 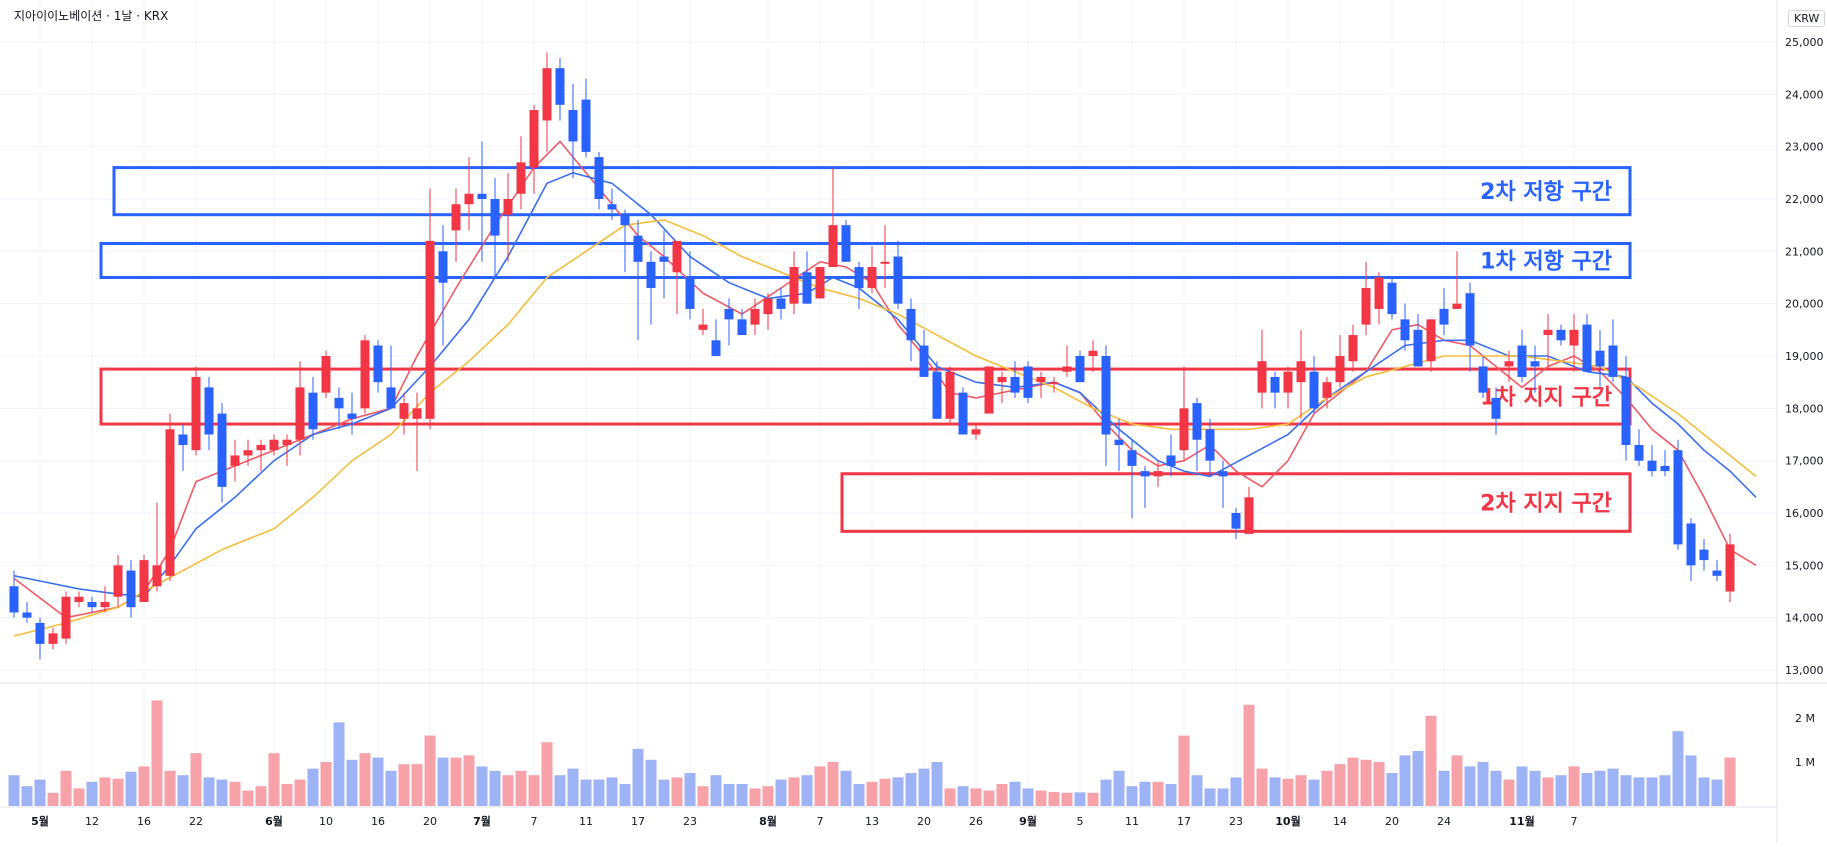 I want to click on x-tick-label: 7, so click(x=1574, y=821).